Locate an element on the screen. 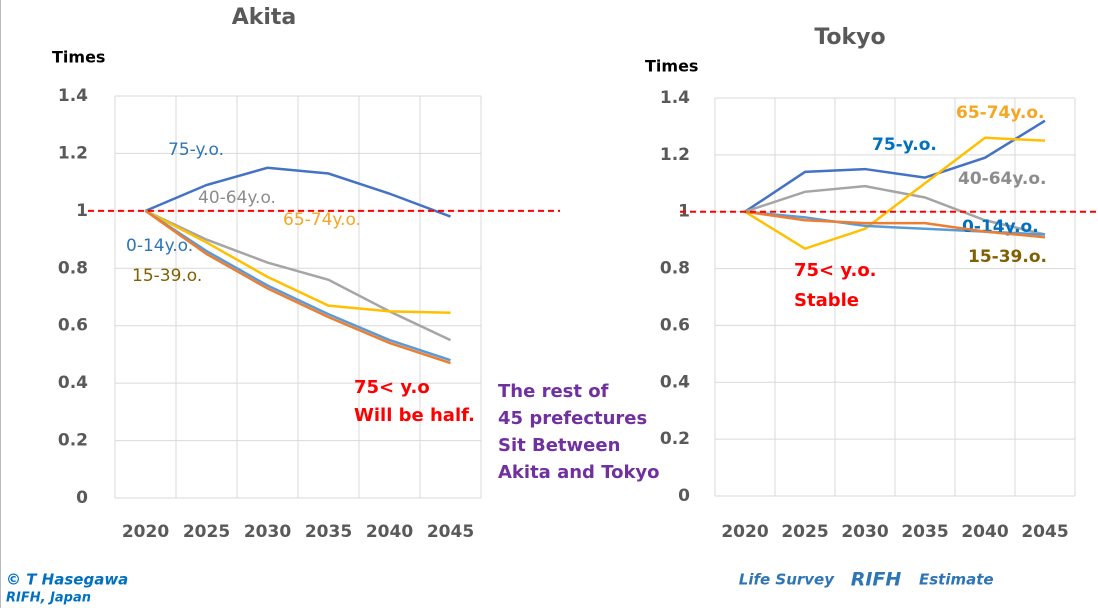 Image resolution: width=1098 pixels, height=608 pixels. middle-note: The rest of is located at coordinates (553, 391).